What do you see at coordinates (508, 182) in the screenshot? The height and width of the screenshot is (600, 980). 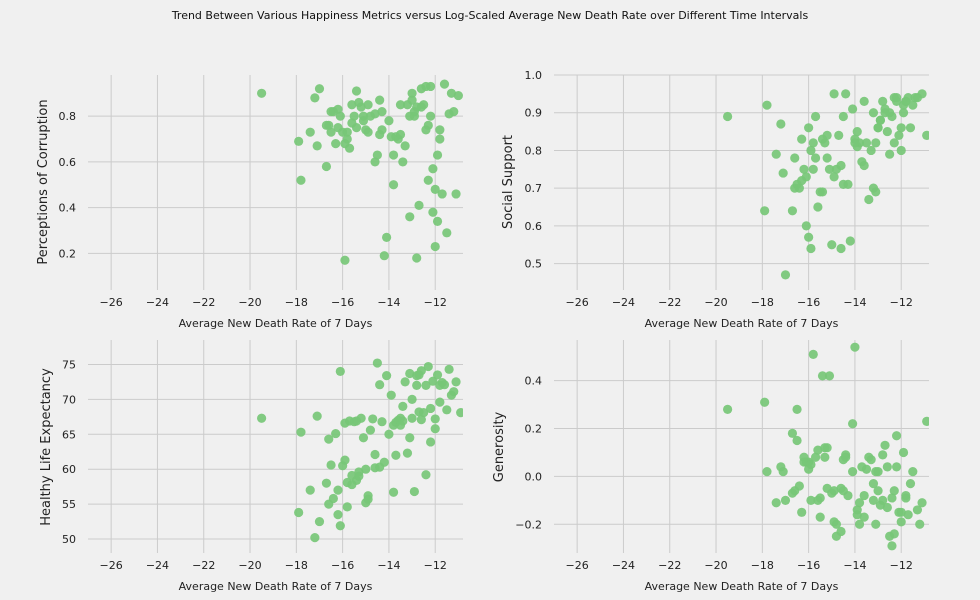 I see `y-axis-label: Social Support` at bounding box center [508, 182].